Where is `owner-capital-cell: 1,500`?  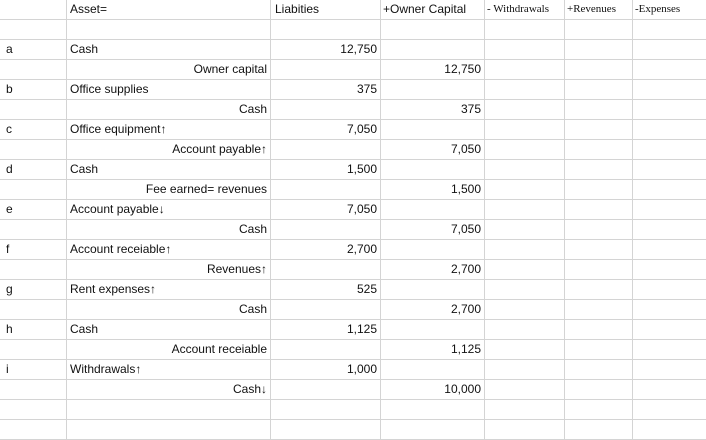
owner-capital-cell: 1,500 is located at coordinates (433, 189).